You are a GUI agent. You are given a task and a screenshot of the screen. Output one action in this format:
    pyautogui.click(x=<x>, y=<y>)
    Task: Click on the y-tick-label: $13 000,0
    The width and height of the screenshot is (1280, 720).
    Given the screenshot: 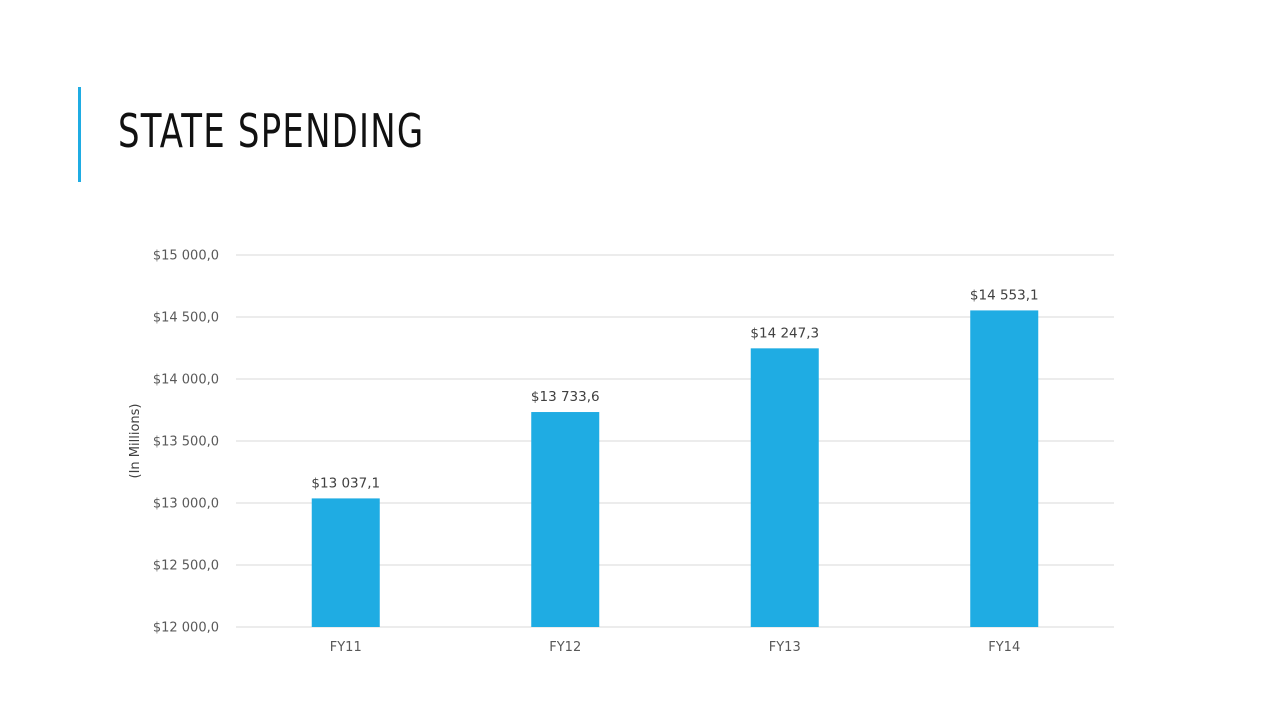 What is the action you would take?
    pyautogui.click(x=186, y=504)
    